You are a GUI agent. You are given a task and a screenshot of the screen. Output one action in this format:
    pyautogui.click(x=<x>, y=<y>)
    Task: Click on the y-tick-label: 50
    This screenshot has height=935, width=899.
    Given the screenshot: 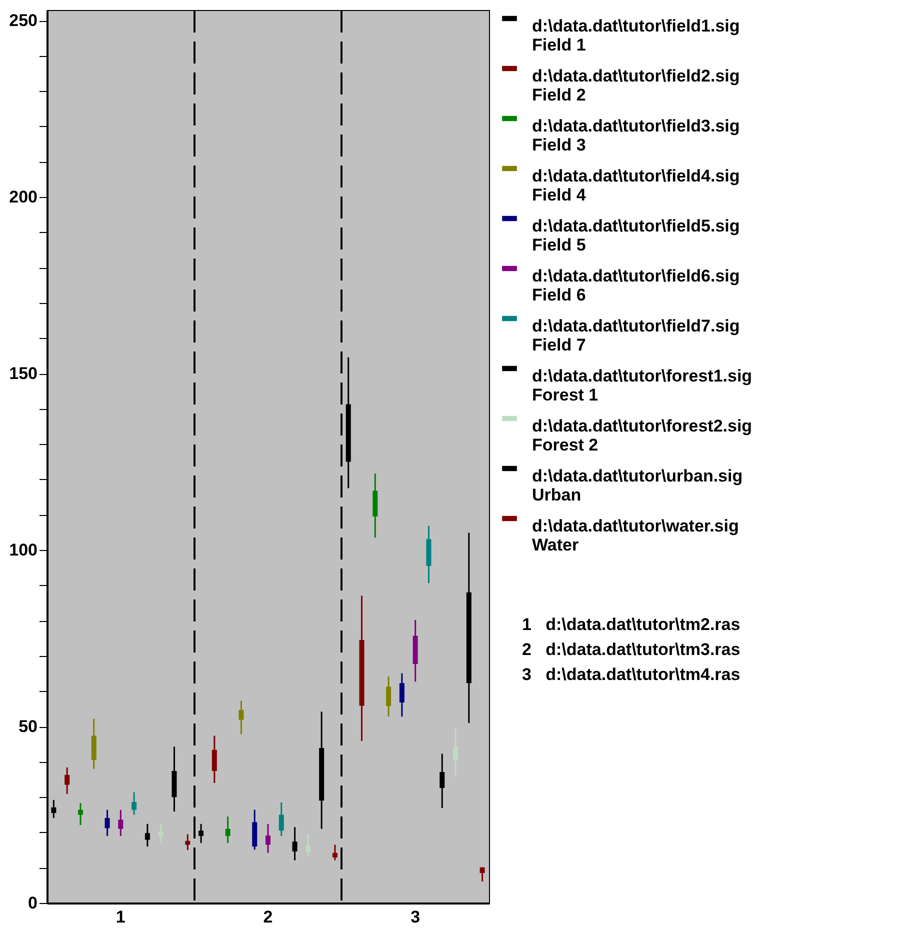 What is the action you would take?
    pyautogui.click(x=28, y=726)
    